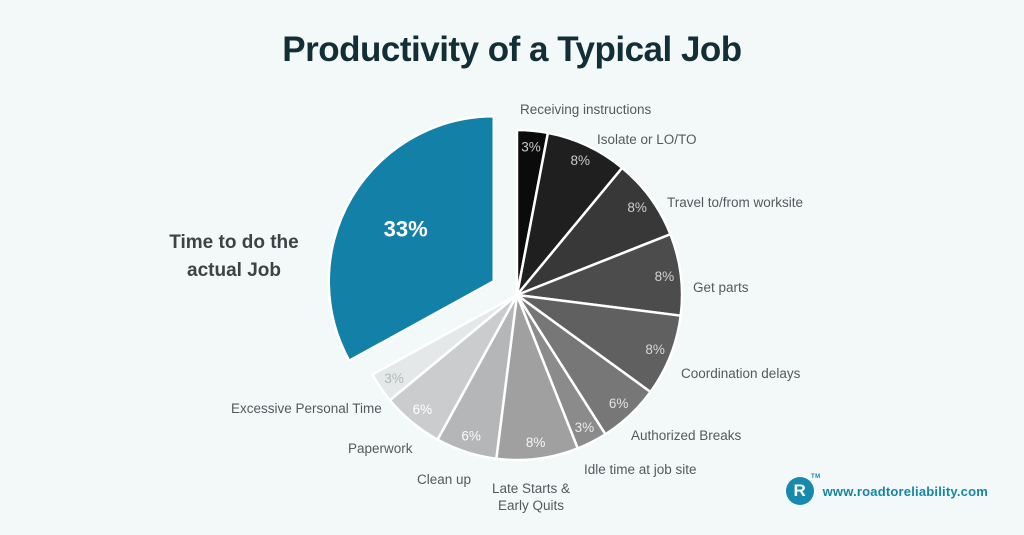  I want to click on slice-label-late-starts-early-quits: Late Starts & Early Quits, so click(531, 497).